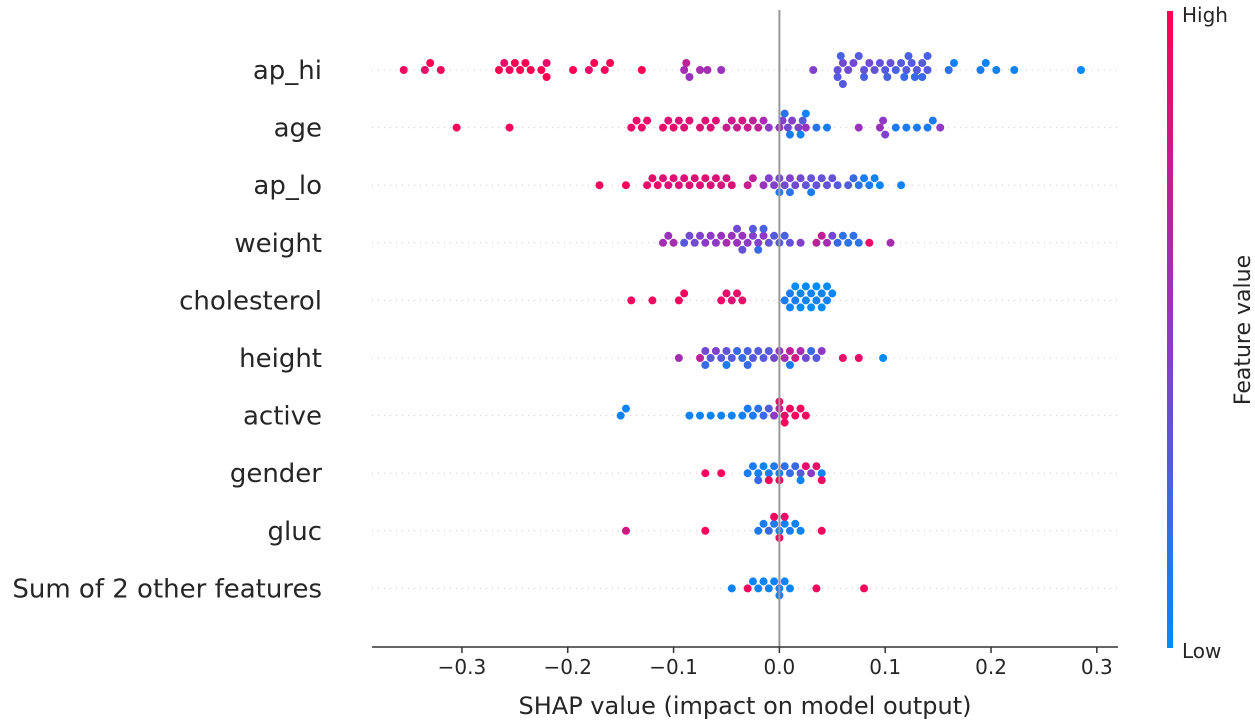 The height and width of the screenshot is (724, 1255). I want to click on x-axis-title: SHAP value (impact on model output), so click(745, 706).